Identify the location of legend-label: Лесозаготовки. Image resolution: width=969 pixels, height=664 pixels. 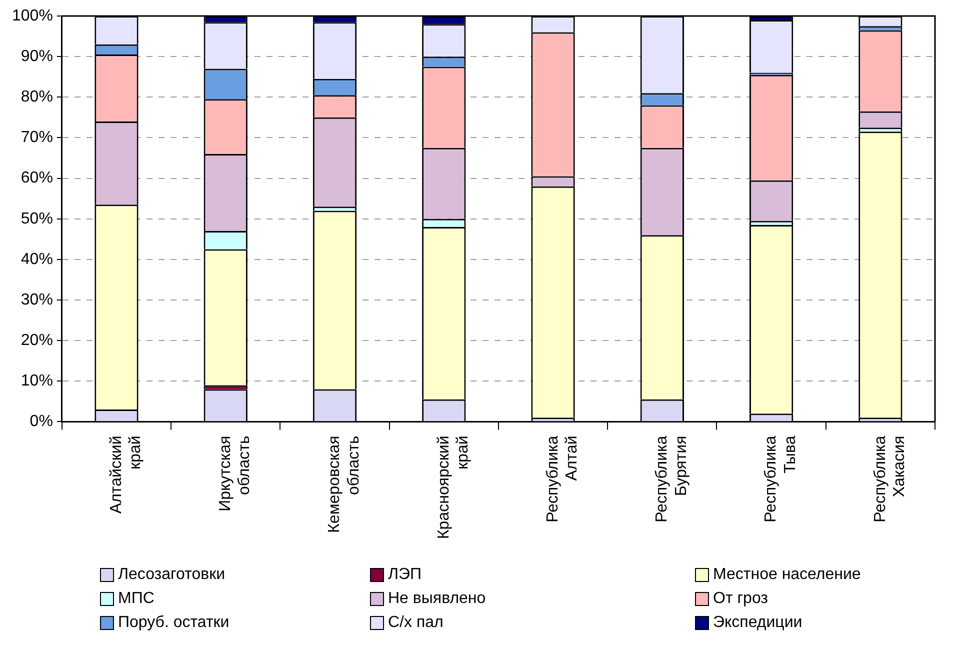
(172, 575).